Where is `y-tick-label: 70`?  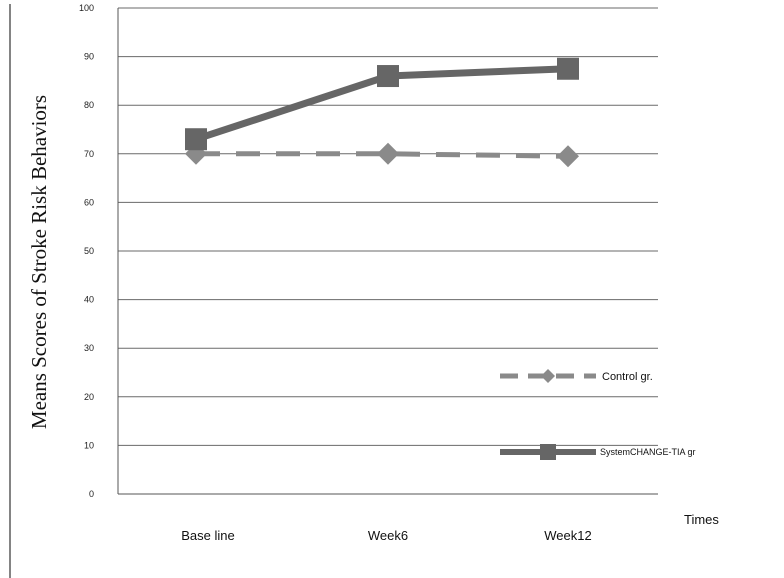
y-tick-label: 70 is located at coordinates (89, 154).